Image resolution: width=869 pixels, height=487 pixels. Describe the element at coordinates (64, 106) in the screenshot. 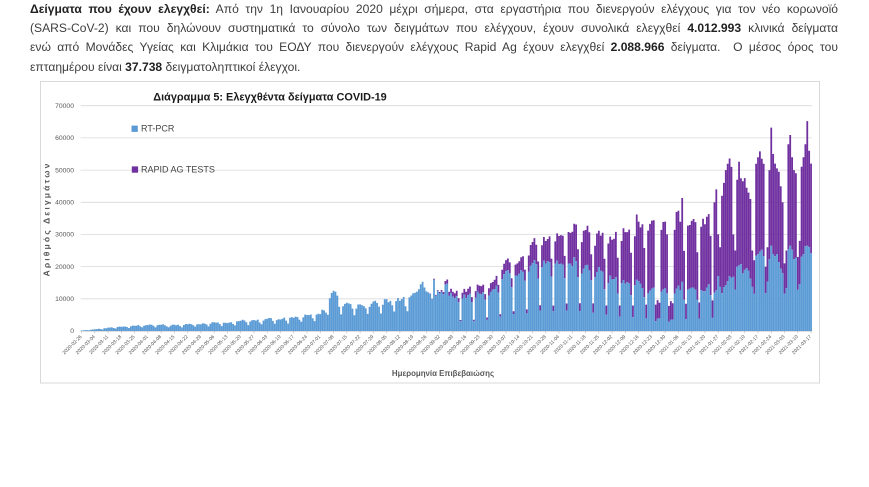

I see `svg-text: 70000` at that location.